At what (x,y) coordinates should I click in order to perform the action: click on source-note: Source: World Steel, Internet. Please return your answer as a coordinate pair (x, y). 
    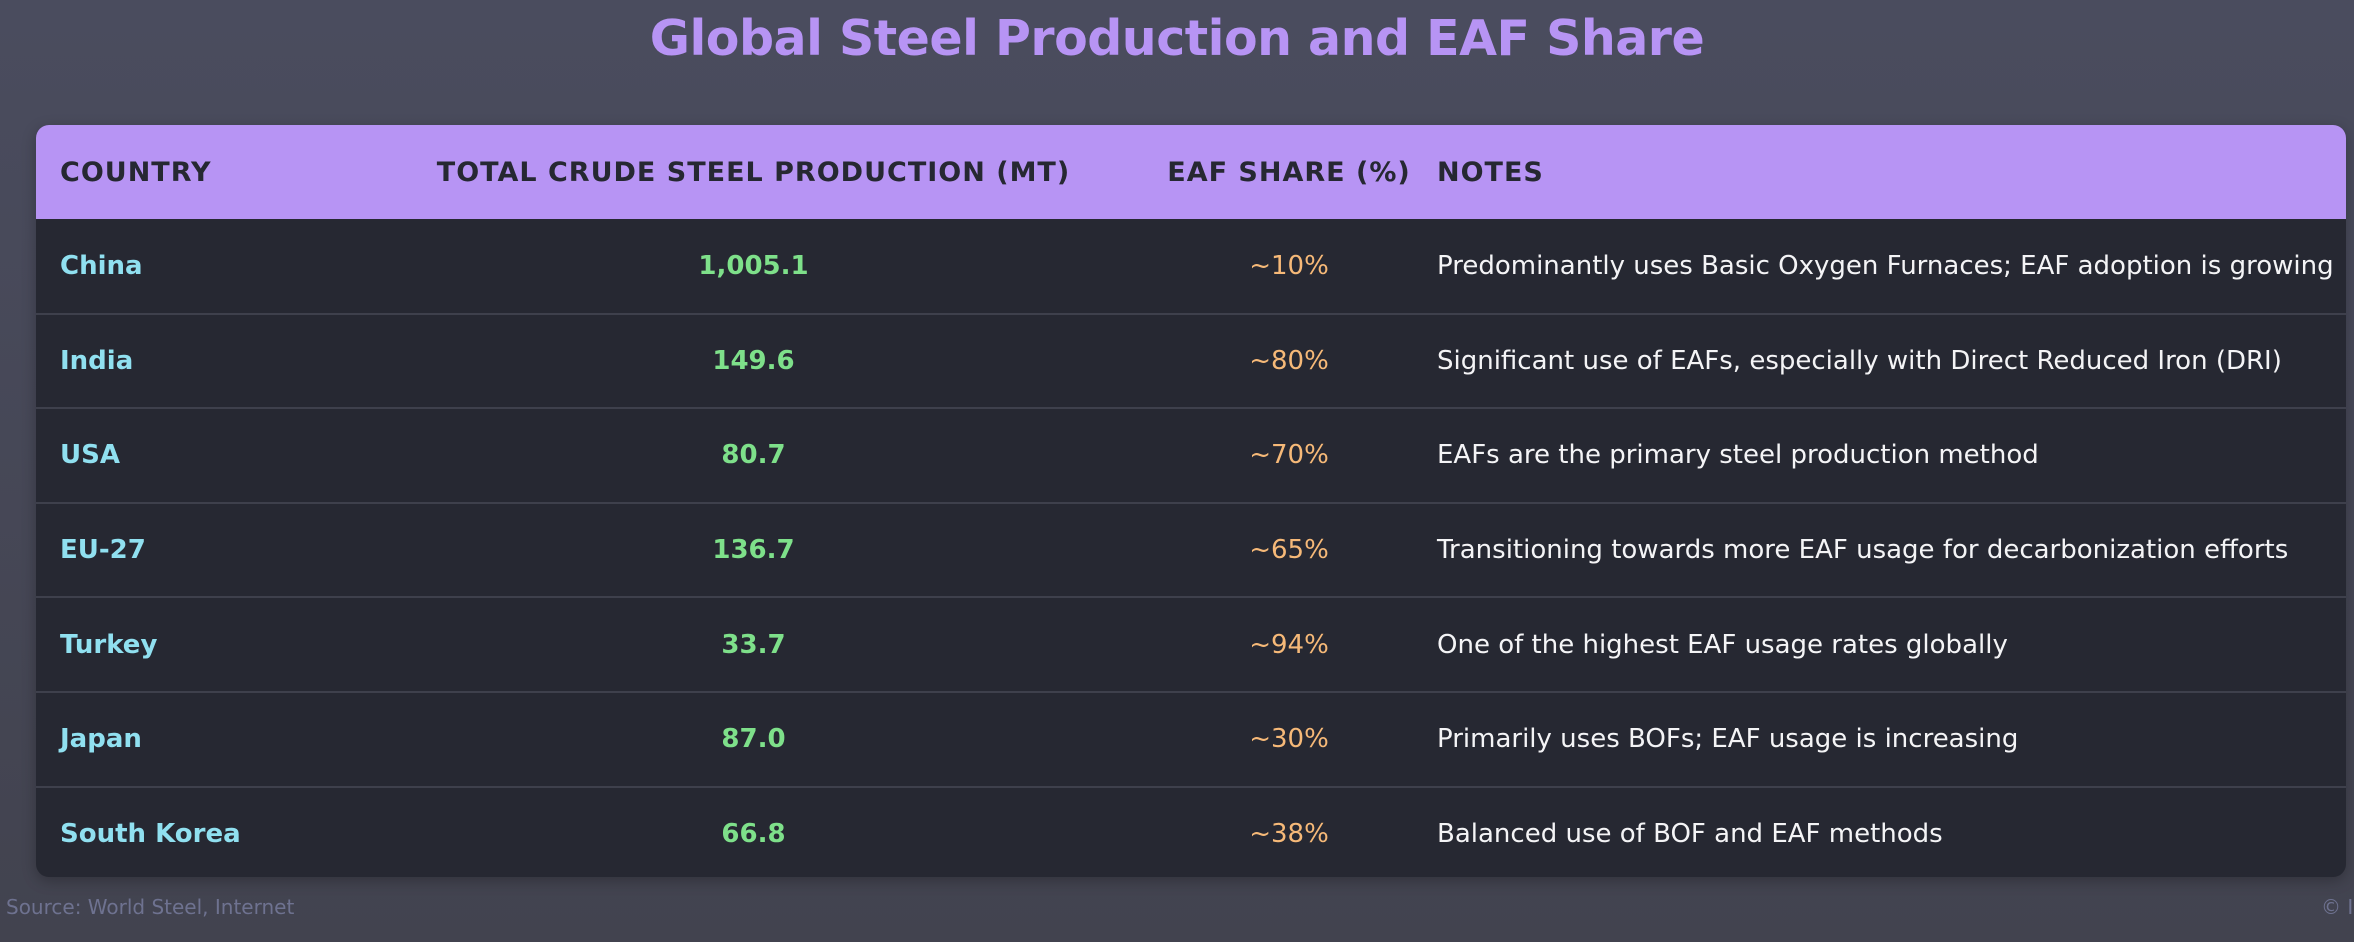
    Looking at the image, I should click on (150, 907).